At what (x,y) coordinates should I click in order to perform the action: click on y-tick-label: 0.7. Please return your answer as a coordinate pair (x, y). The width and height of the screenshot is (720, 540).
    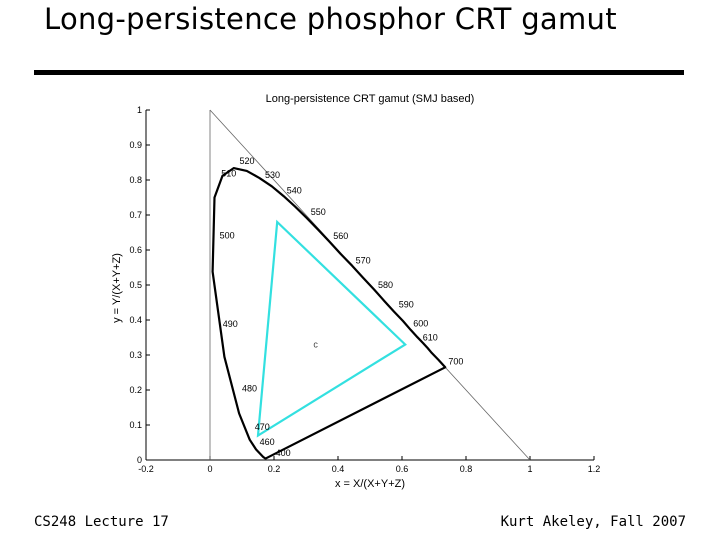
    Looking at the image, I should click on (135, 215).